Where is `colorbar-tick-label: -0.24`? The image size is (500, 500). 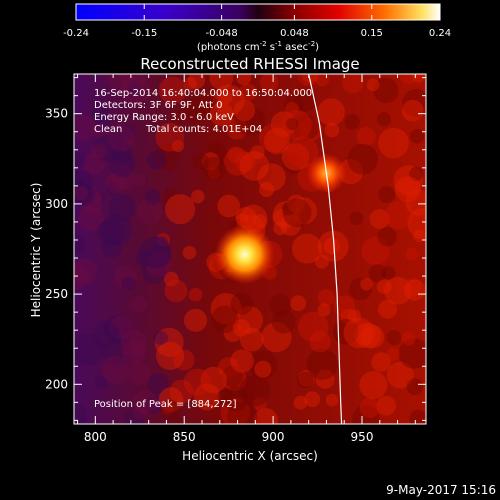 colorbar-tick-label: -0.24 is located at coordinates (76, 33).